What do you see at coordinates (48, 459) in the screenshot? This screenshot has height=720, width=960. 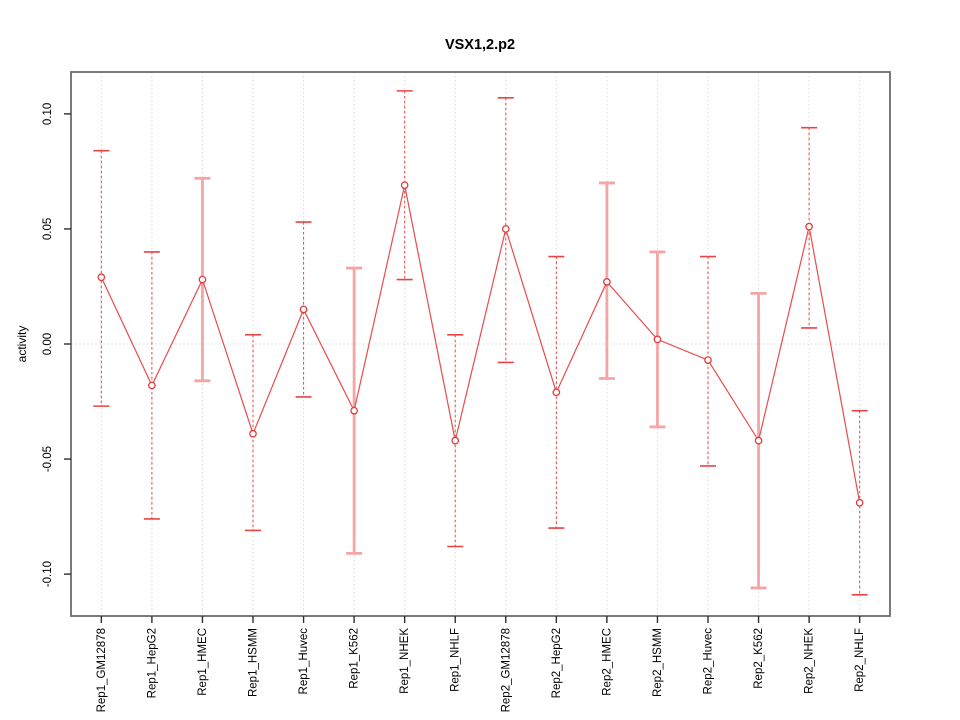 I see `y-tick-label: -0.05` at bounding box center [48, 459].